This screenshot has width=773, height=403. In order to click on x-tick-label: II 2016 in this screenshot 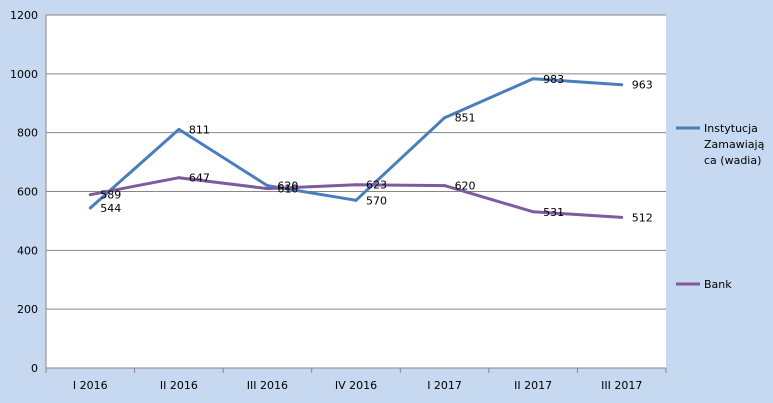, I will do `click(179, 385)`.